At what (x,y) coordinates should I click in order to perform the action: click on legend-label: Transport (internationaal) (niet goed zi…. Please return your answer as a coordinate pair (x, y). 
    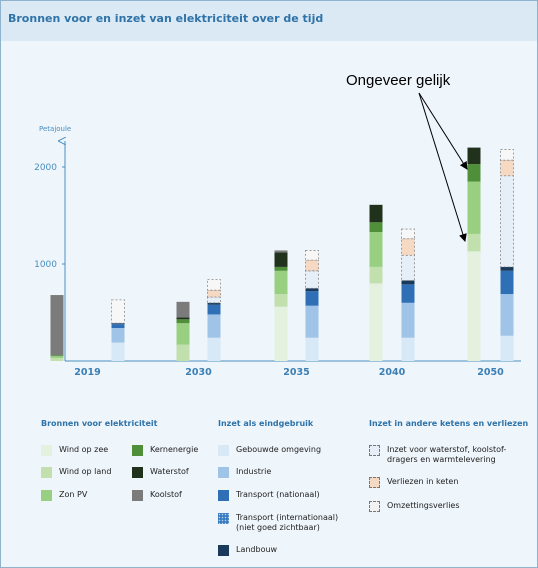
    Looking at the image, I should click on (287, 522).